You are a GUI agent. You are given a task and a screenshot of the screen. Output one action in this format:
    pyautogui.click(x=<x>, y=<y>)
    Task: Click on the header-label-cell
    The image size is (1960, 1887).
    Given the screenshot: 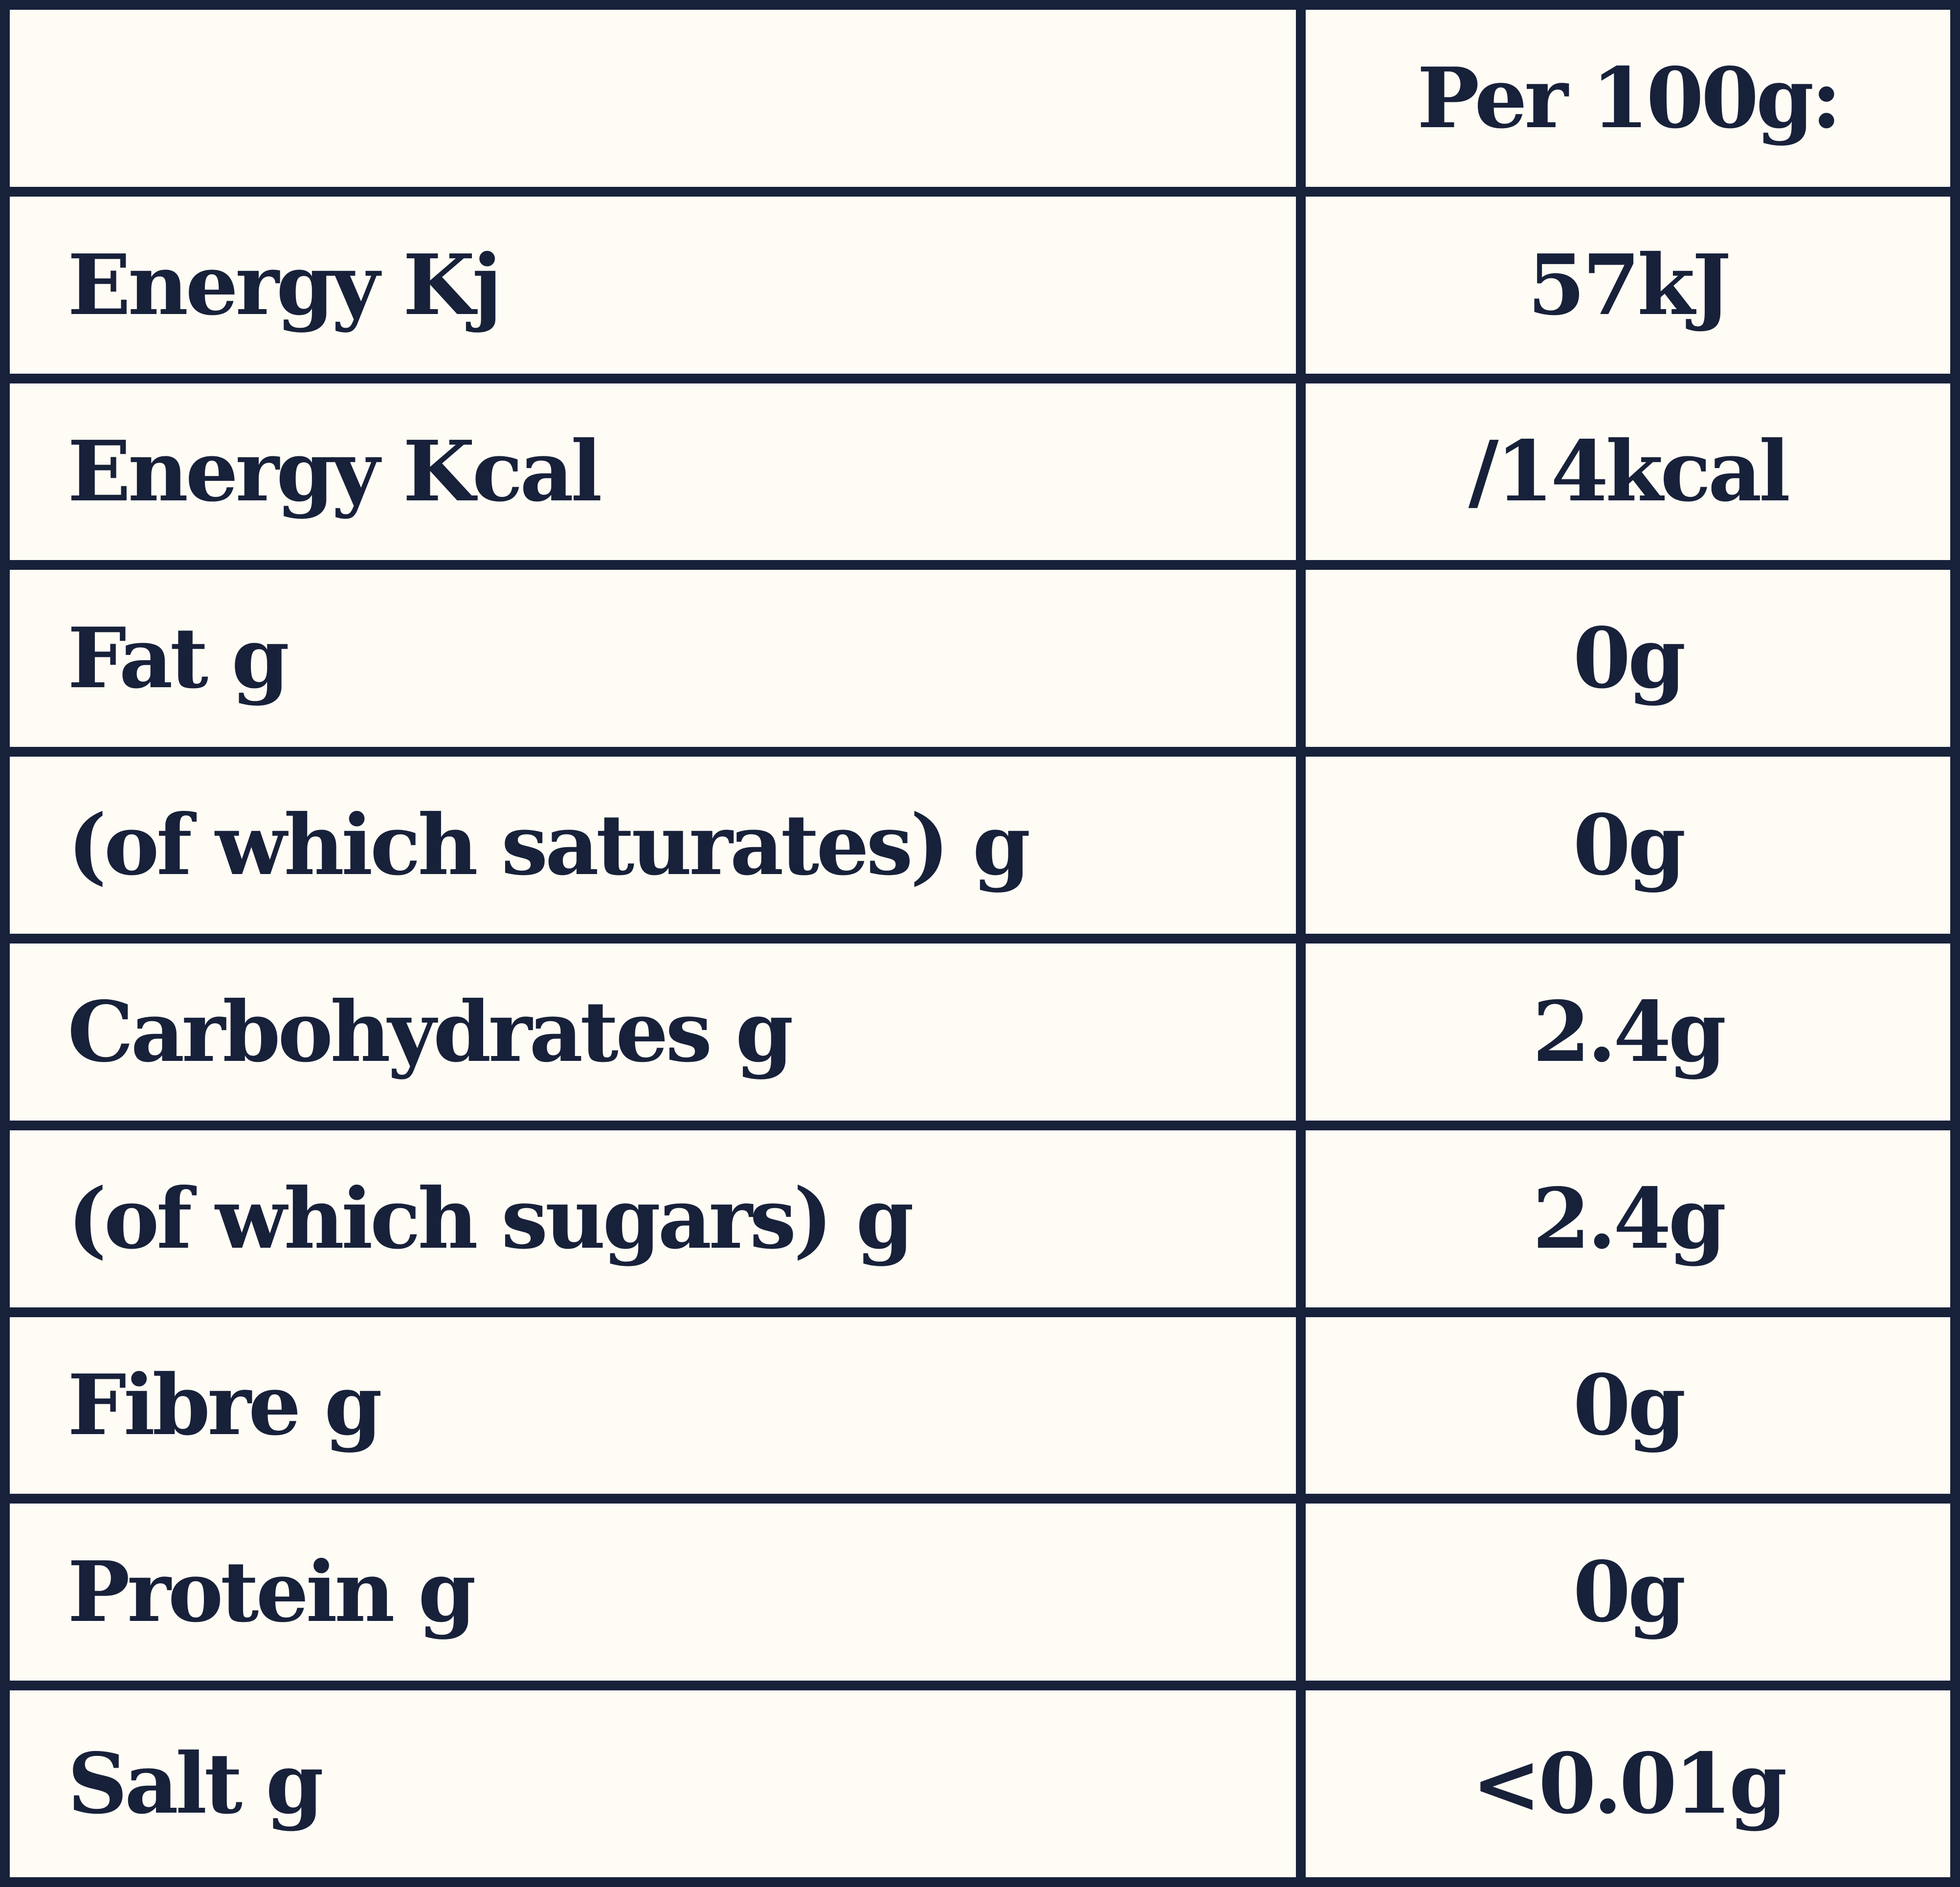 What is the action you would take?
    pyautogui.click(x=658, y=104)
    